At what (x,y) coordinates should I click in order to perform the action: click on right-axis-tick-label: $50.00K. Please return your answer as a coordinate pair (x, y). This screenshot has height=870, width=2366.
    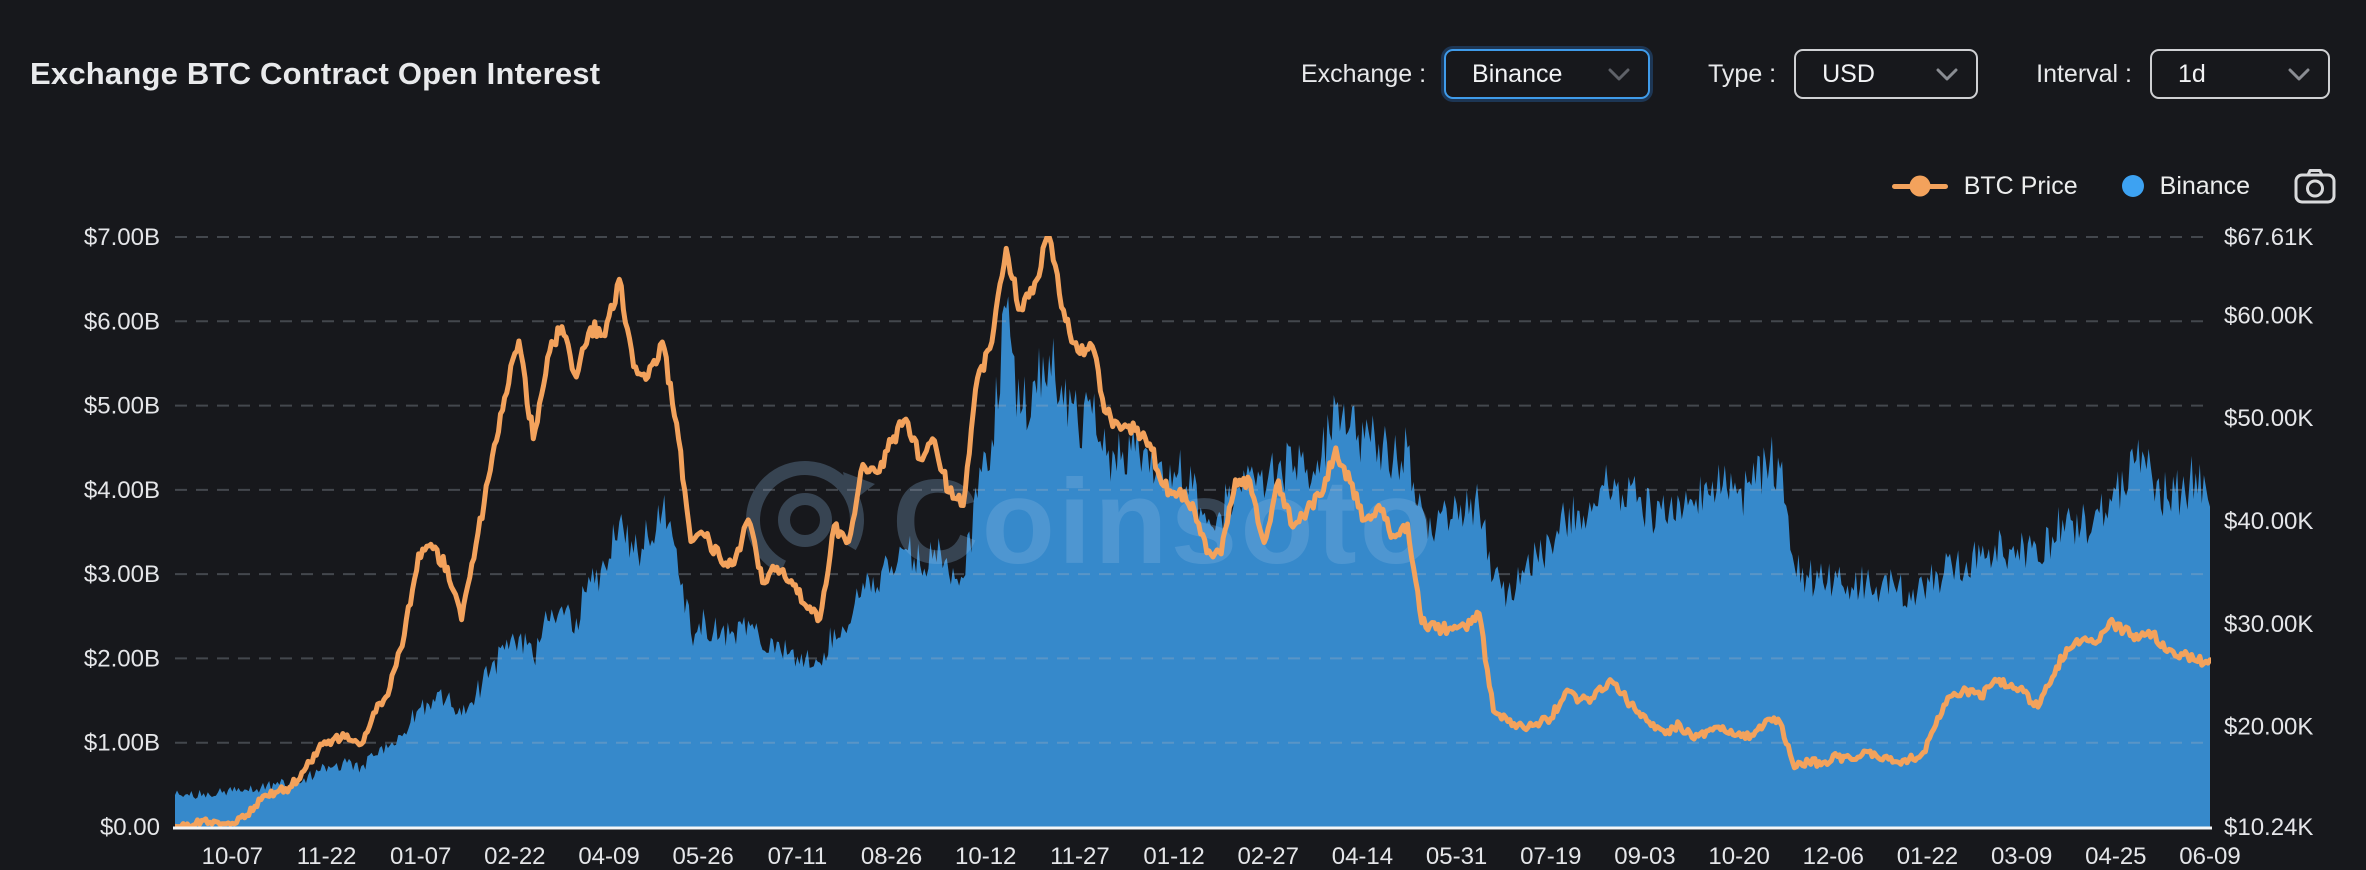
    Looking at the image, I should click on (2268, 418).